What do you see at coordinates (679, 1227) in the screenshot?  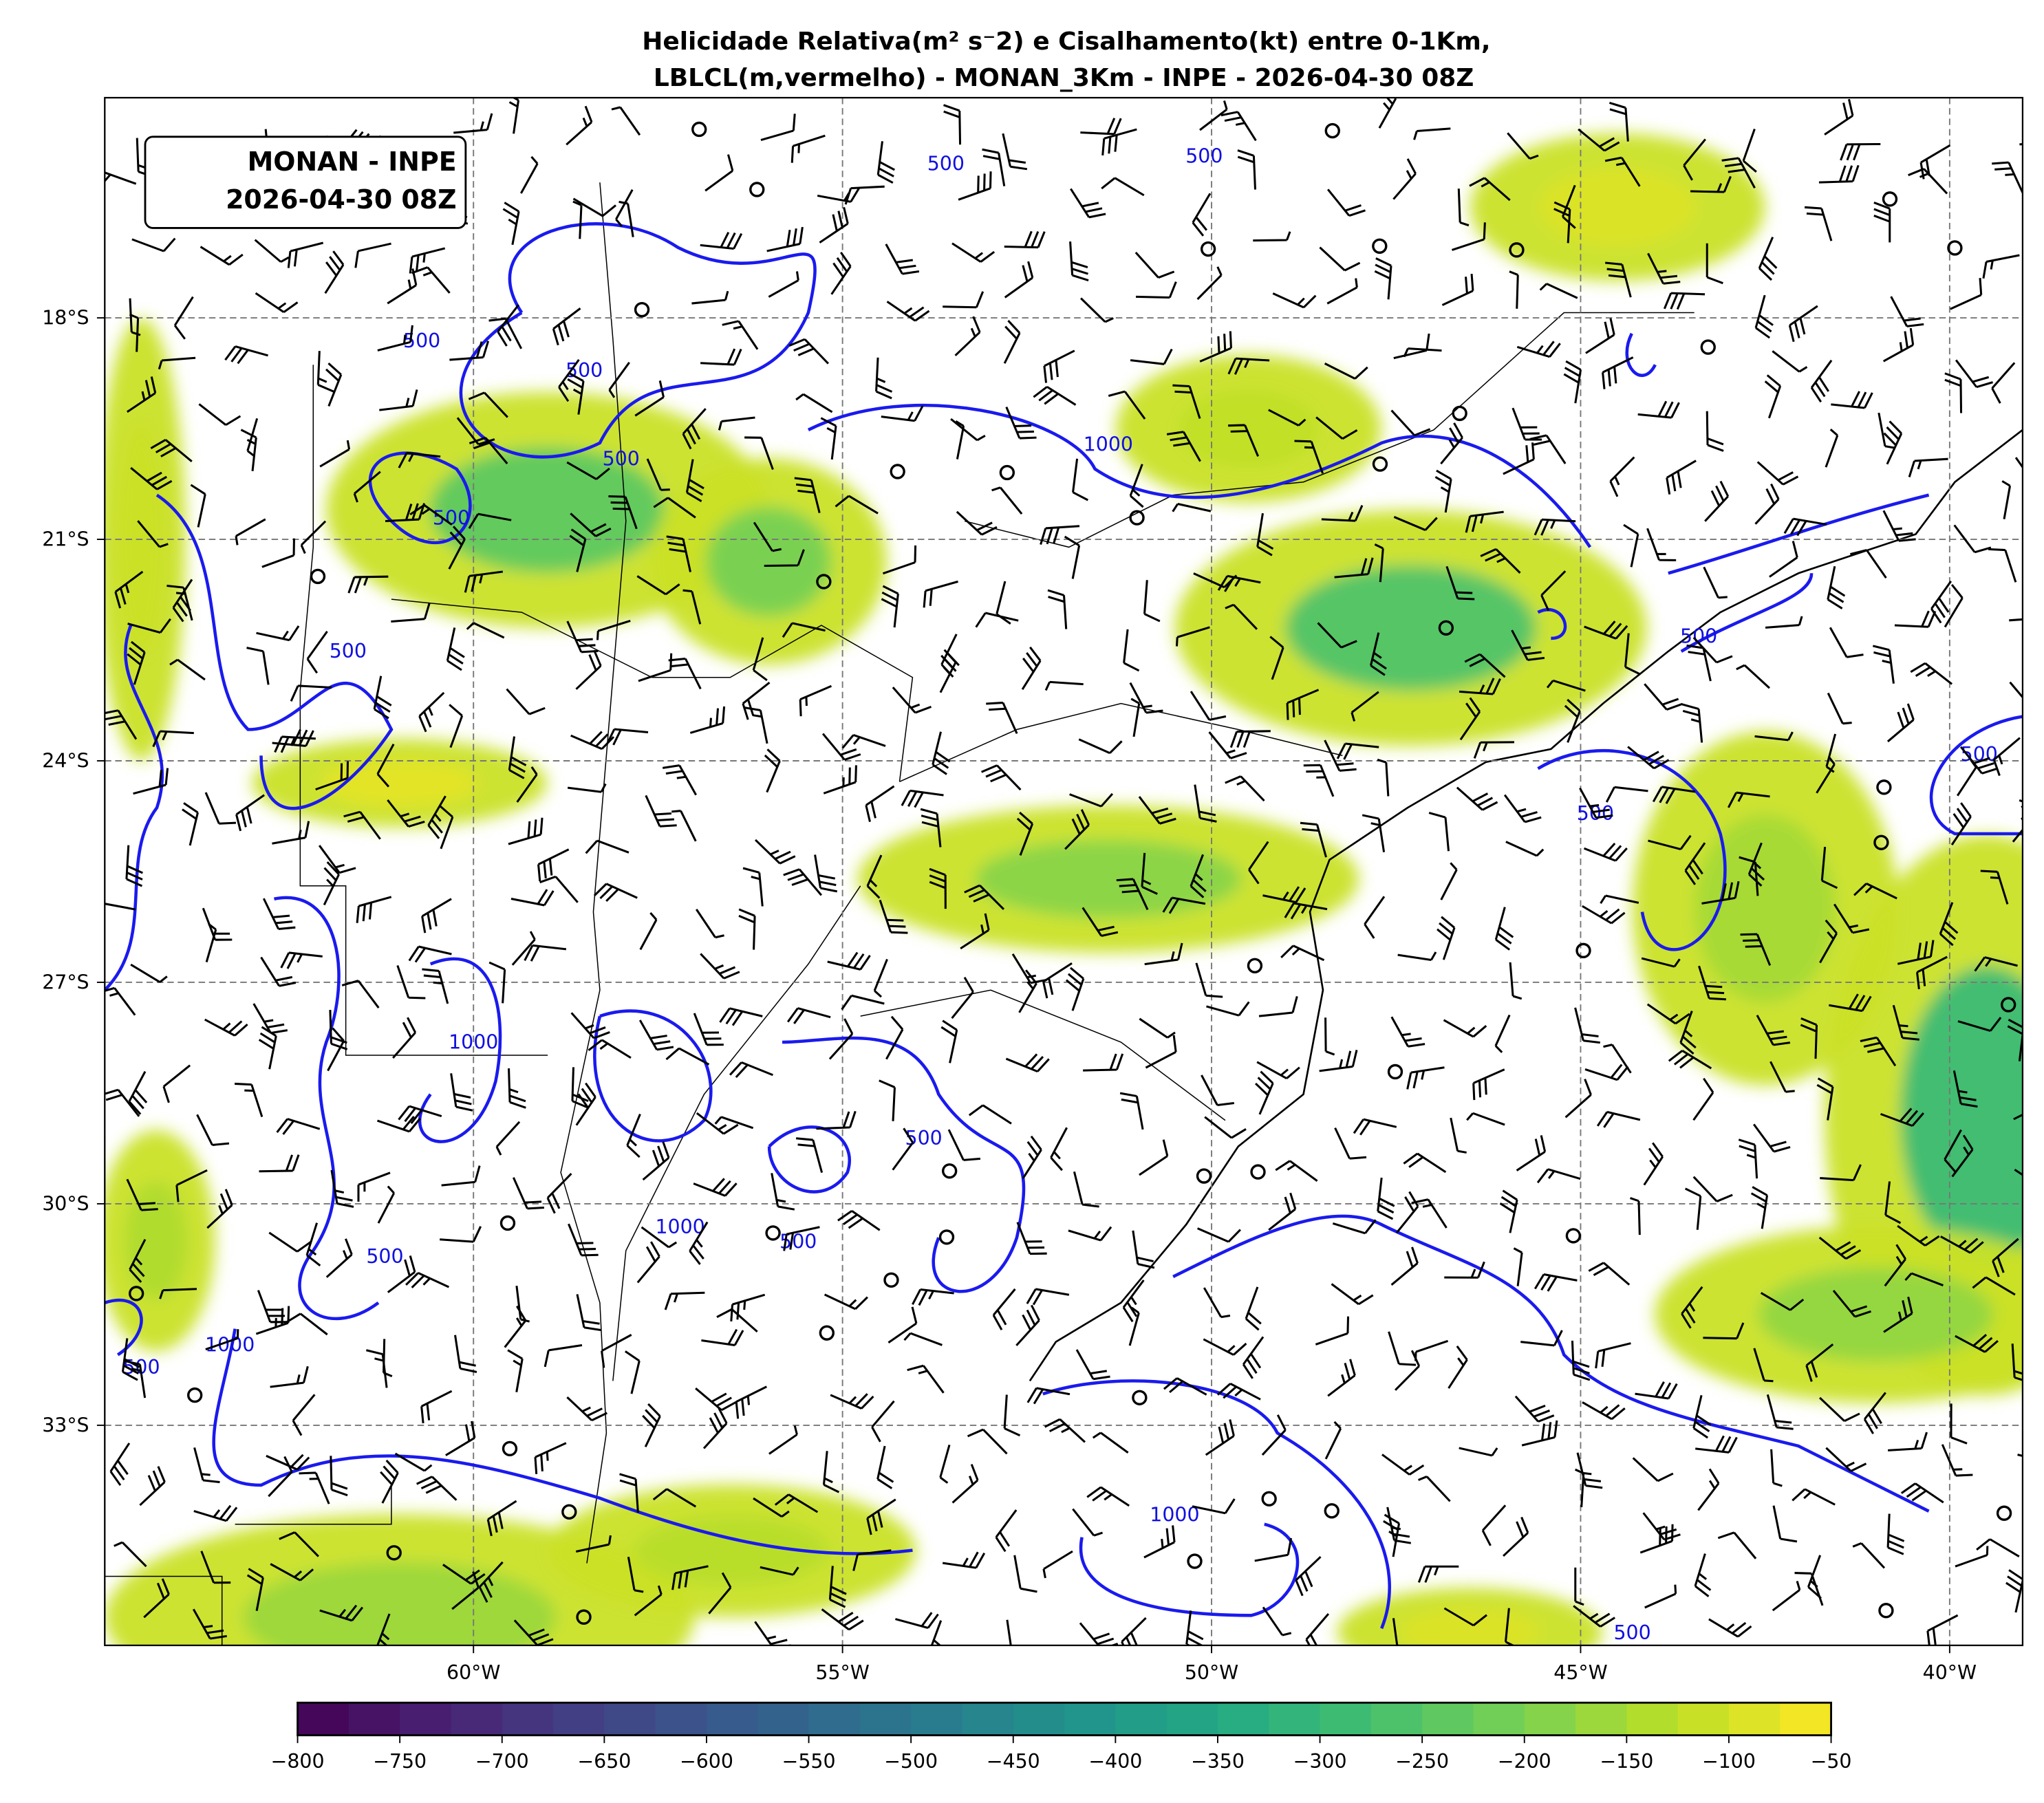 I see `contour-label: 1000` at bounding box center [679, 1227].